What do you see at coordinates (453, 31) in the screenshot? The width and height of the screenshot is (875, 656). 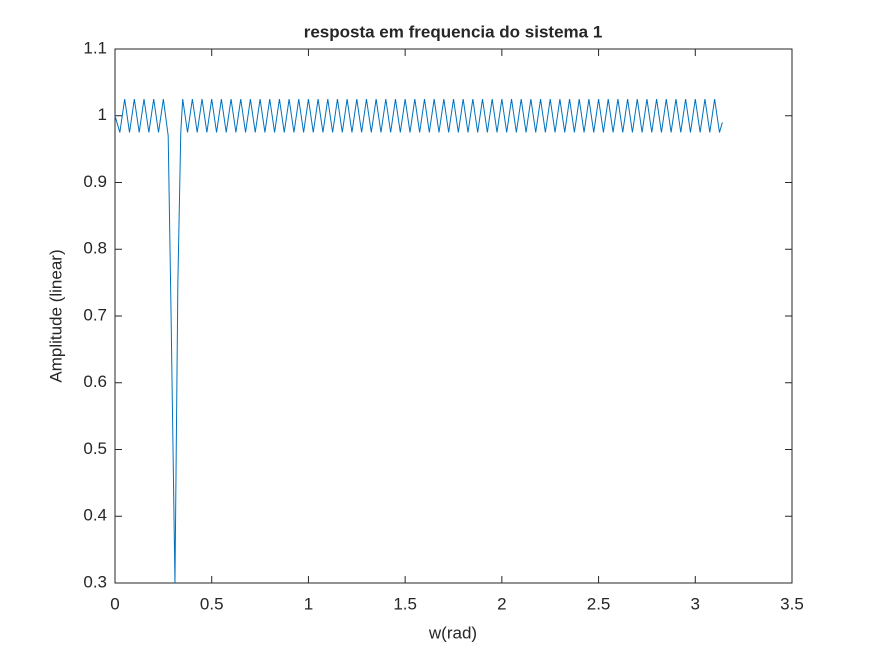 I see `chart-title: resposta em frequencia do sistema 1` at bounding box center [453, 31].